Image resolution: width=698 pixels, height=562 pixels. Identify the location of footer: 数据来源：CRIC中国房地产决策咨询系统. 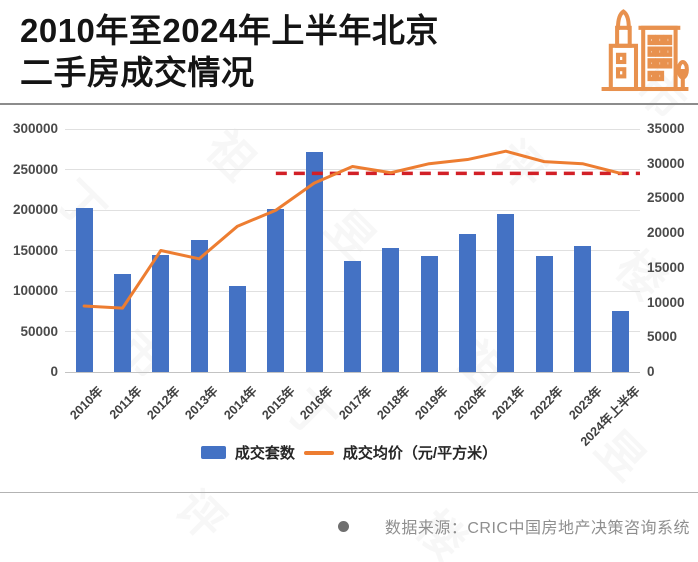
(513, 526).